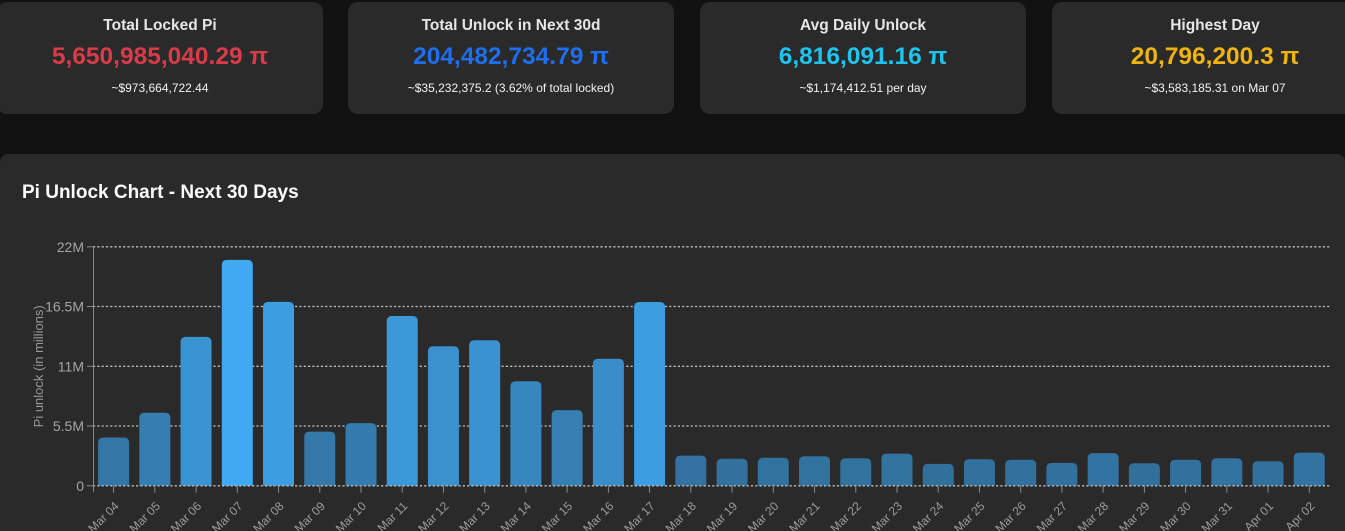 The image size is (1345, 531). What do you see at coordinates (1300, 515) in the screenshot?
I see `svg-text: Apr 02` at bounding box center [1300, 515].